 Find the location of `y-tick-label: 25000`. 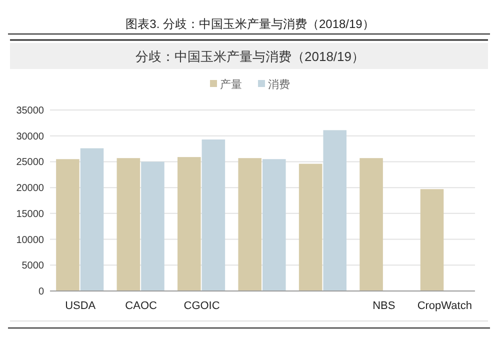

y-tick-label: 25000 is located at coordinates (30, 162).